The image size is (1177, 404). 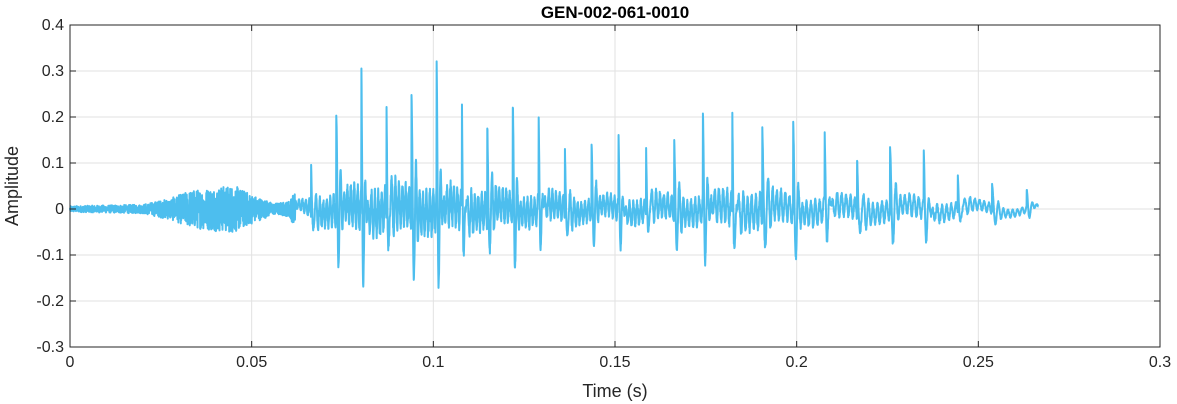 I want to click on y-tick-label: 0.1, so click(x=53, y=163).